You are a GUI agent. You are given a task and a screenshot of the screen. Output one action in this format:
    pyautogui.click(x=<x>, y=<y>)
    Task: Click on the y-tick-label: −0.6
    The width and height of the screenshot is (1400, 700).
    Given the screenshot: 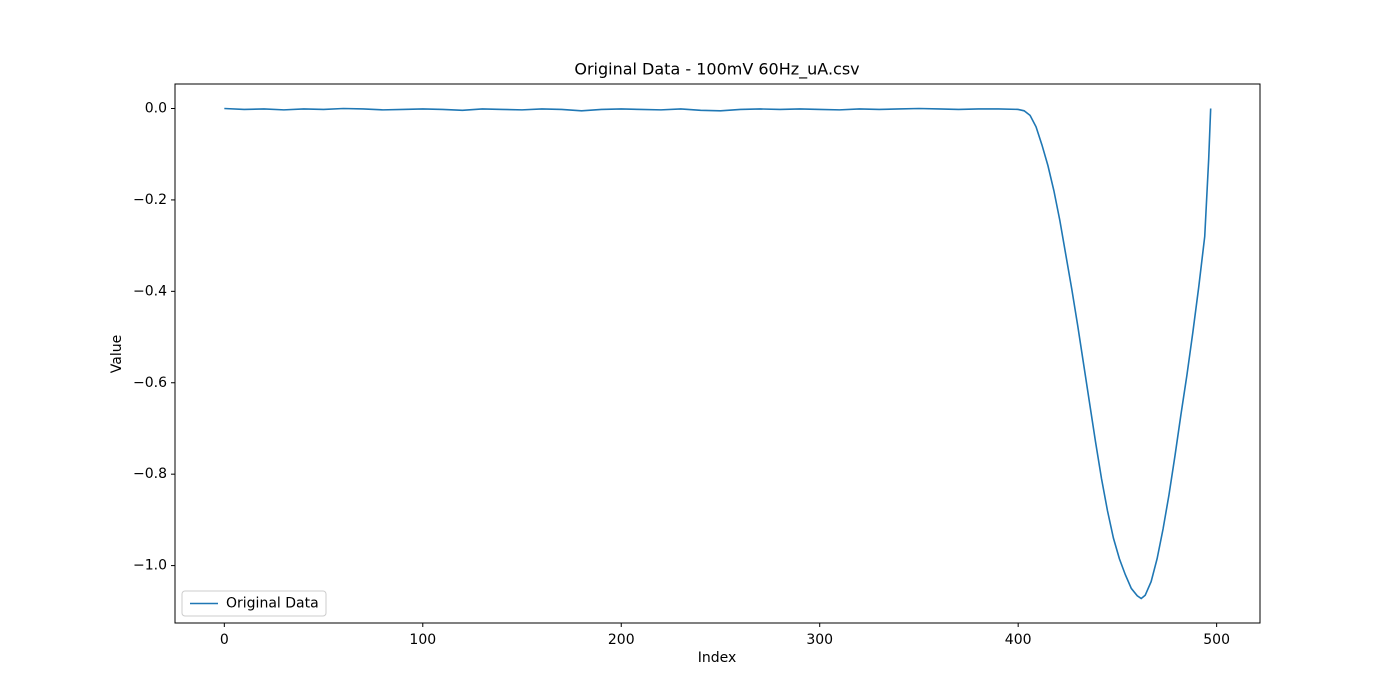 What is the action you would take?
    pyautogui.click(x=150, y=383)
    